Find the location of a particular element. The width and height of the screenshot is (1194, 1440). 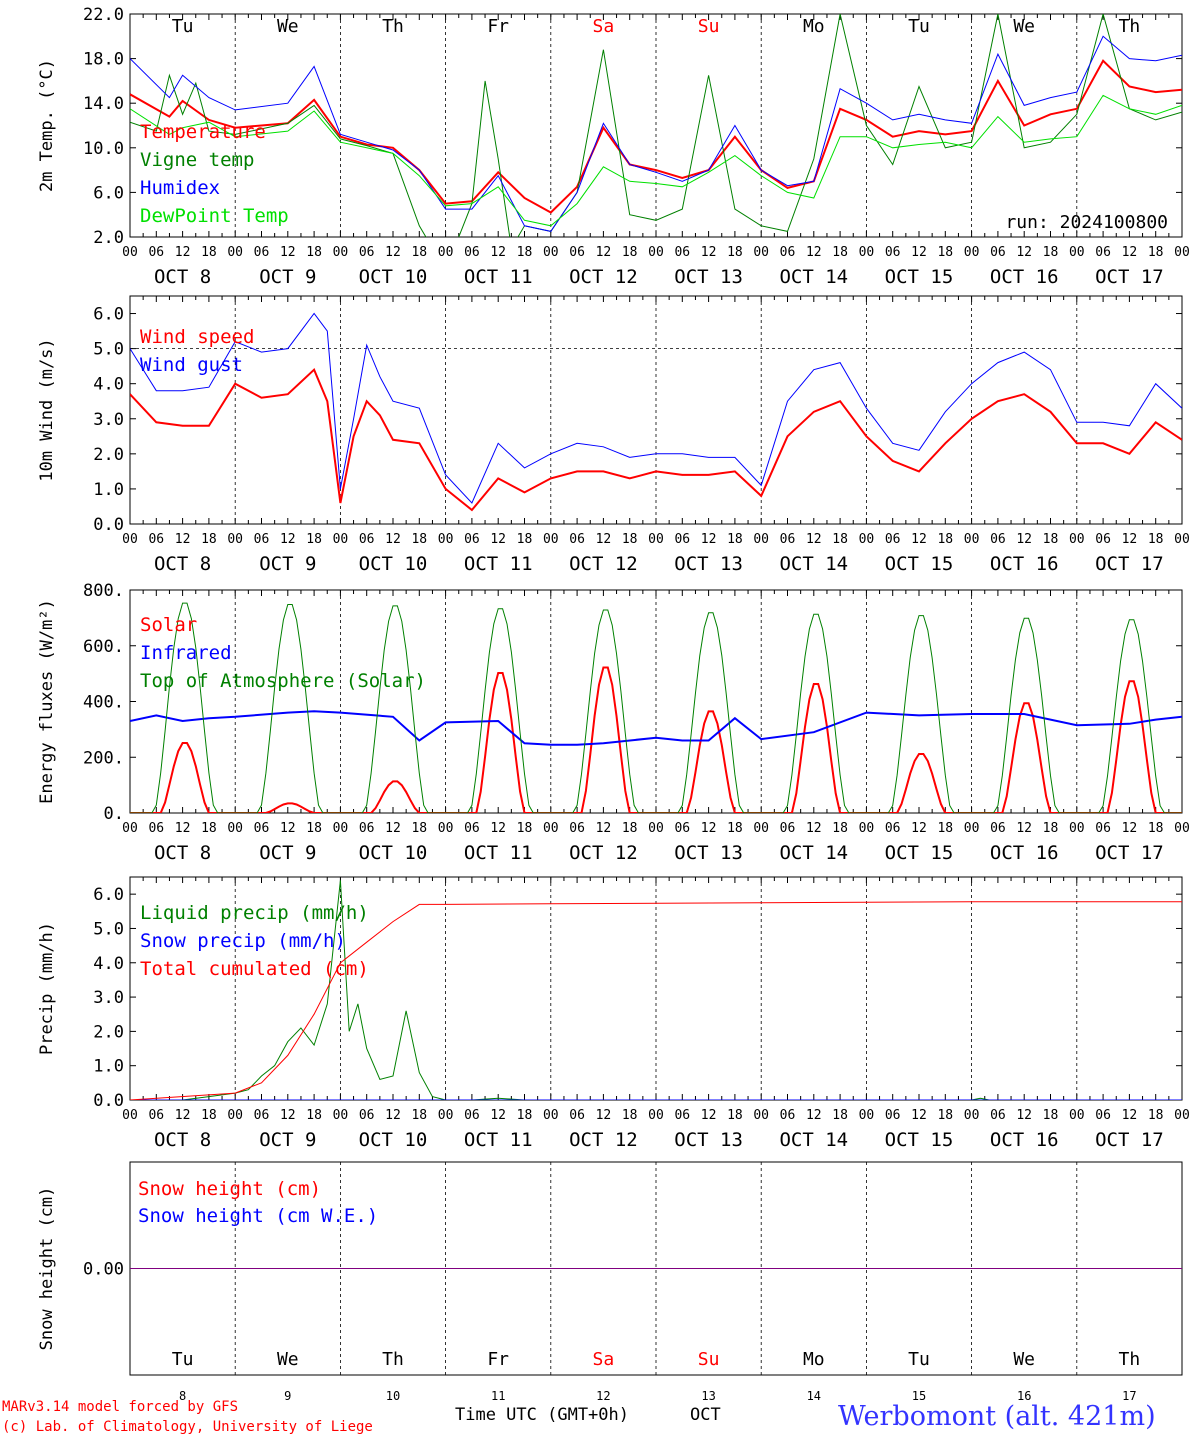

day-number-label: 10 is located at coordinates (393, 1396).